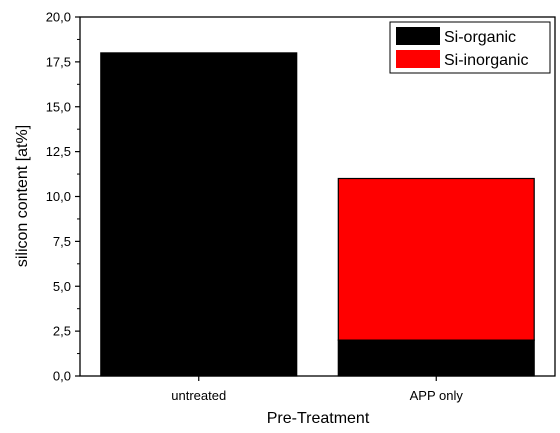 This screenshot has width=560, height=433. I want to click on y-tick-label: 10,0, so click(58, 196).